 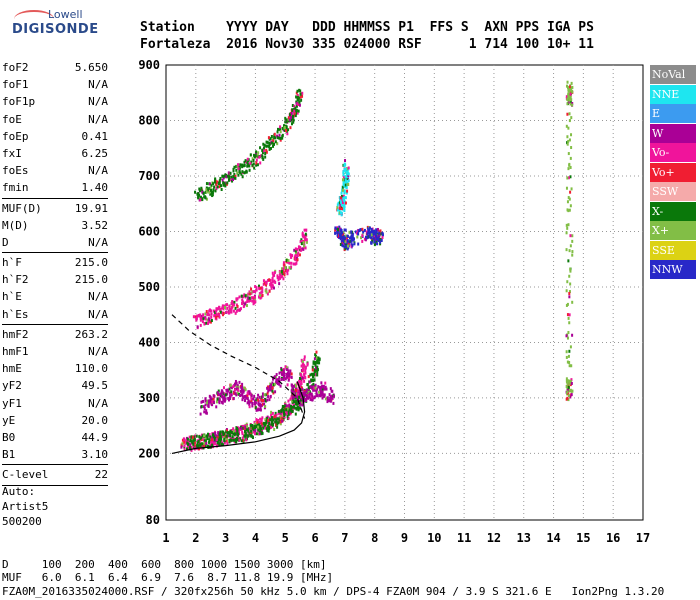 I want to click on y-tick-label: 400, so click(x=149, y=342).